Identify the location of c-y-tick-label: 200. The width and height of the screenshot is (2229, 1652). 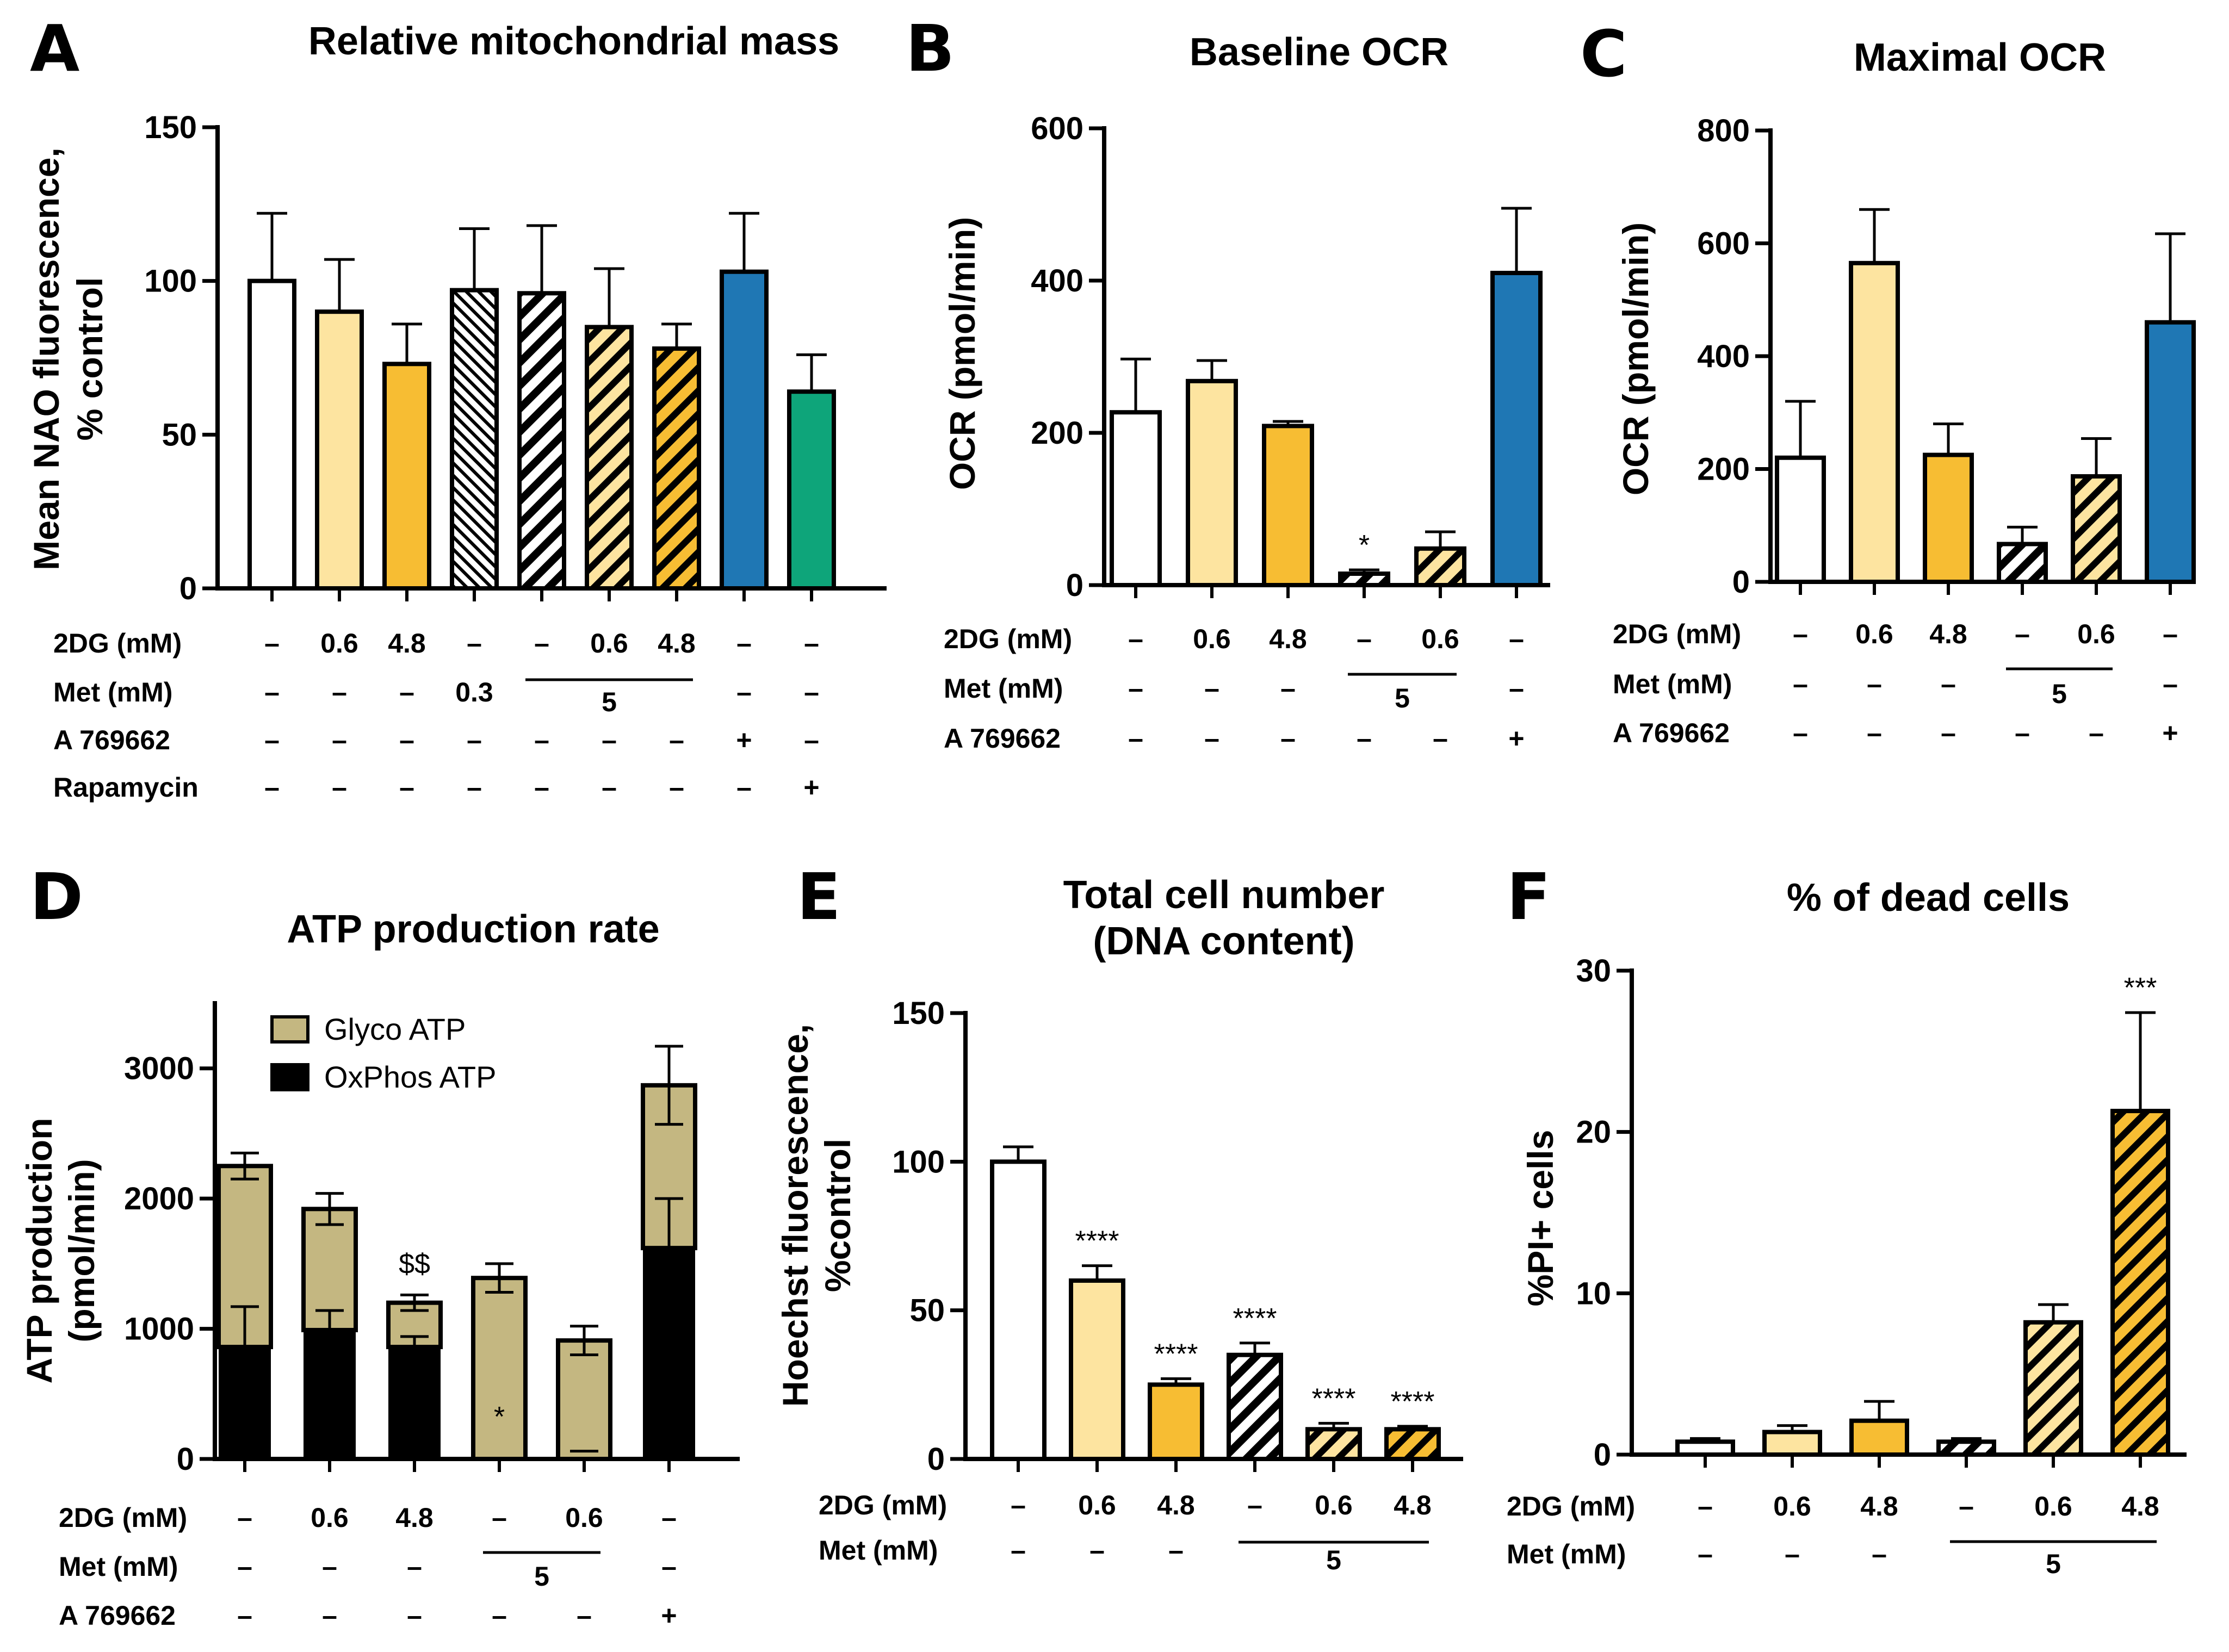
(1723, 469).